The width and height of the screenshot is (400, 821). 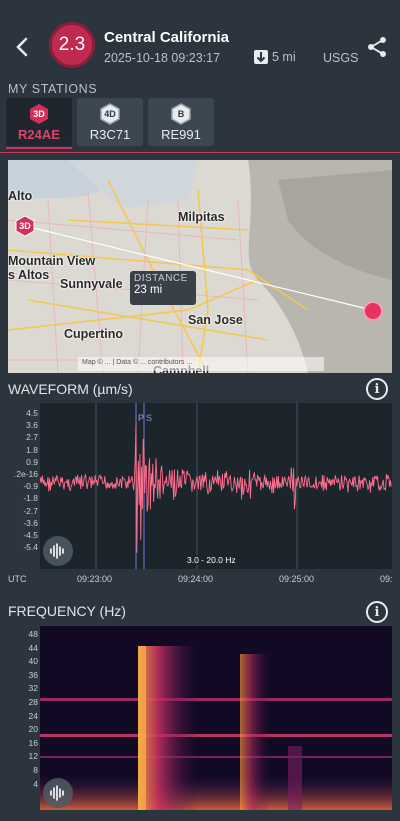 What do you see at coordinates (215, 320) in the screenshot?
I see `map-place-label: San Jose` at bounding box center [215, 320].